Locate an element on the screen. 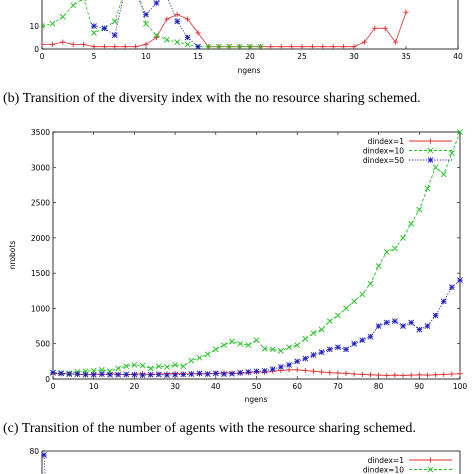  x-tick-label: 100 is located at coordinates (460, 386).